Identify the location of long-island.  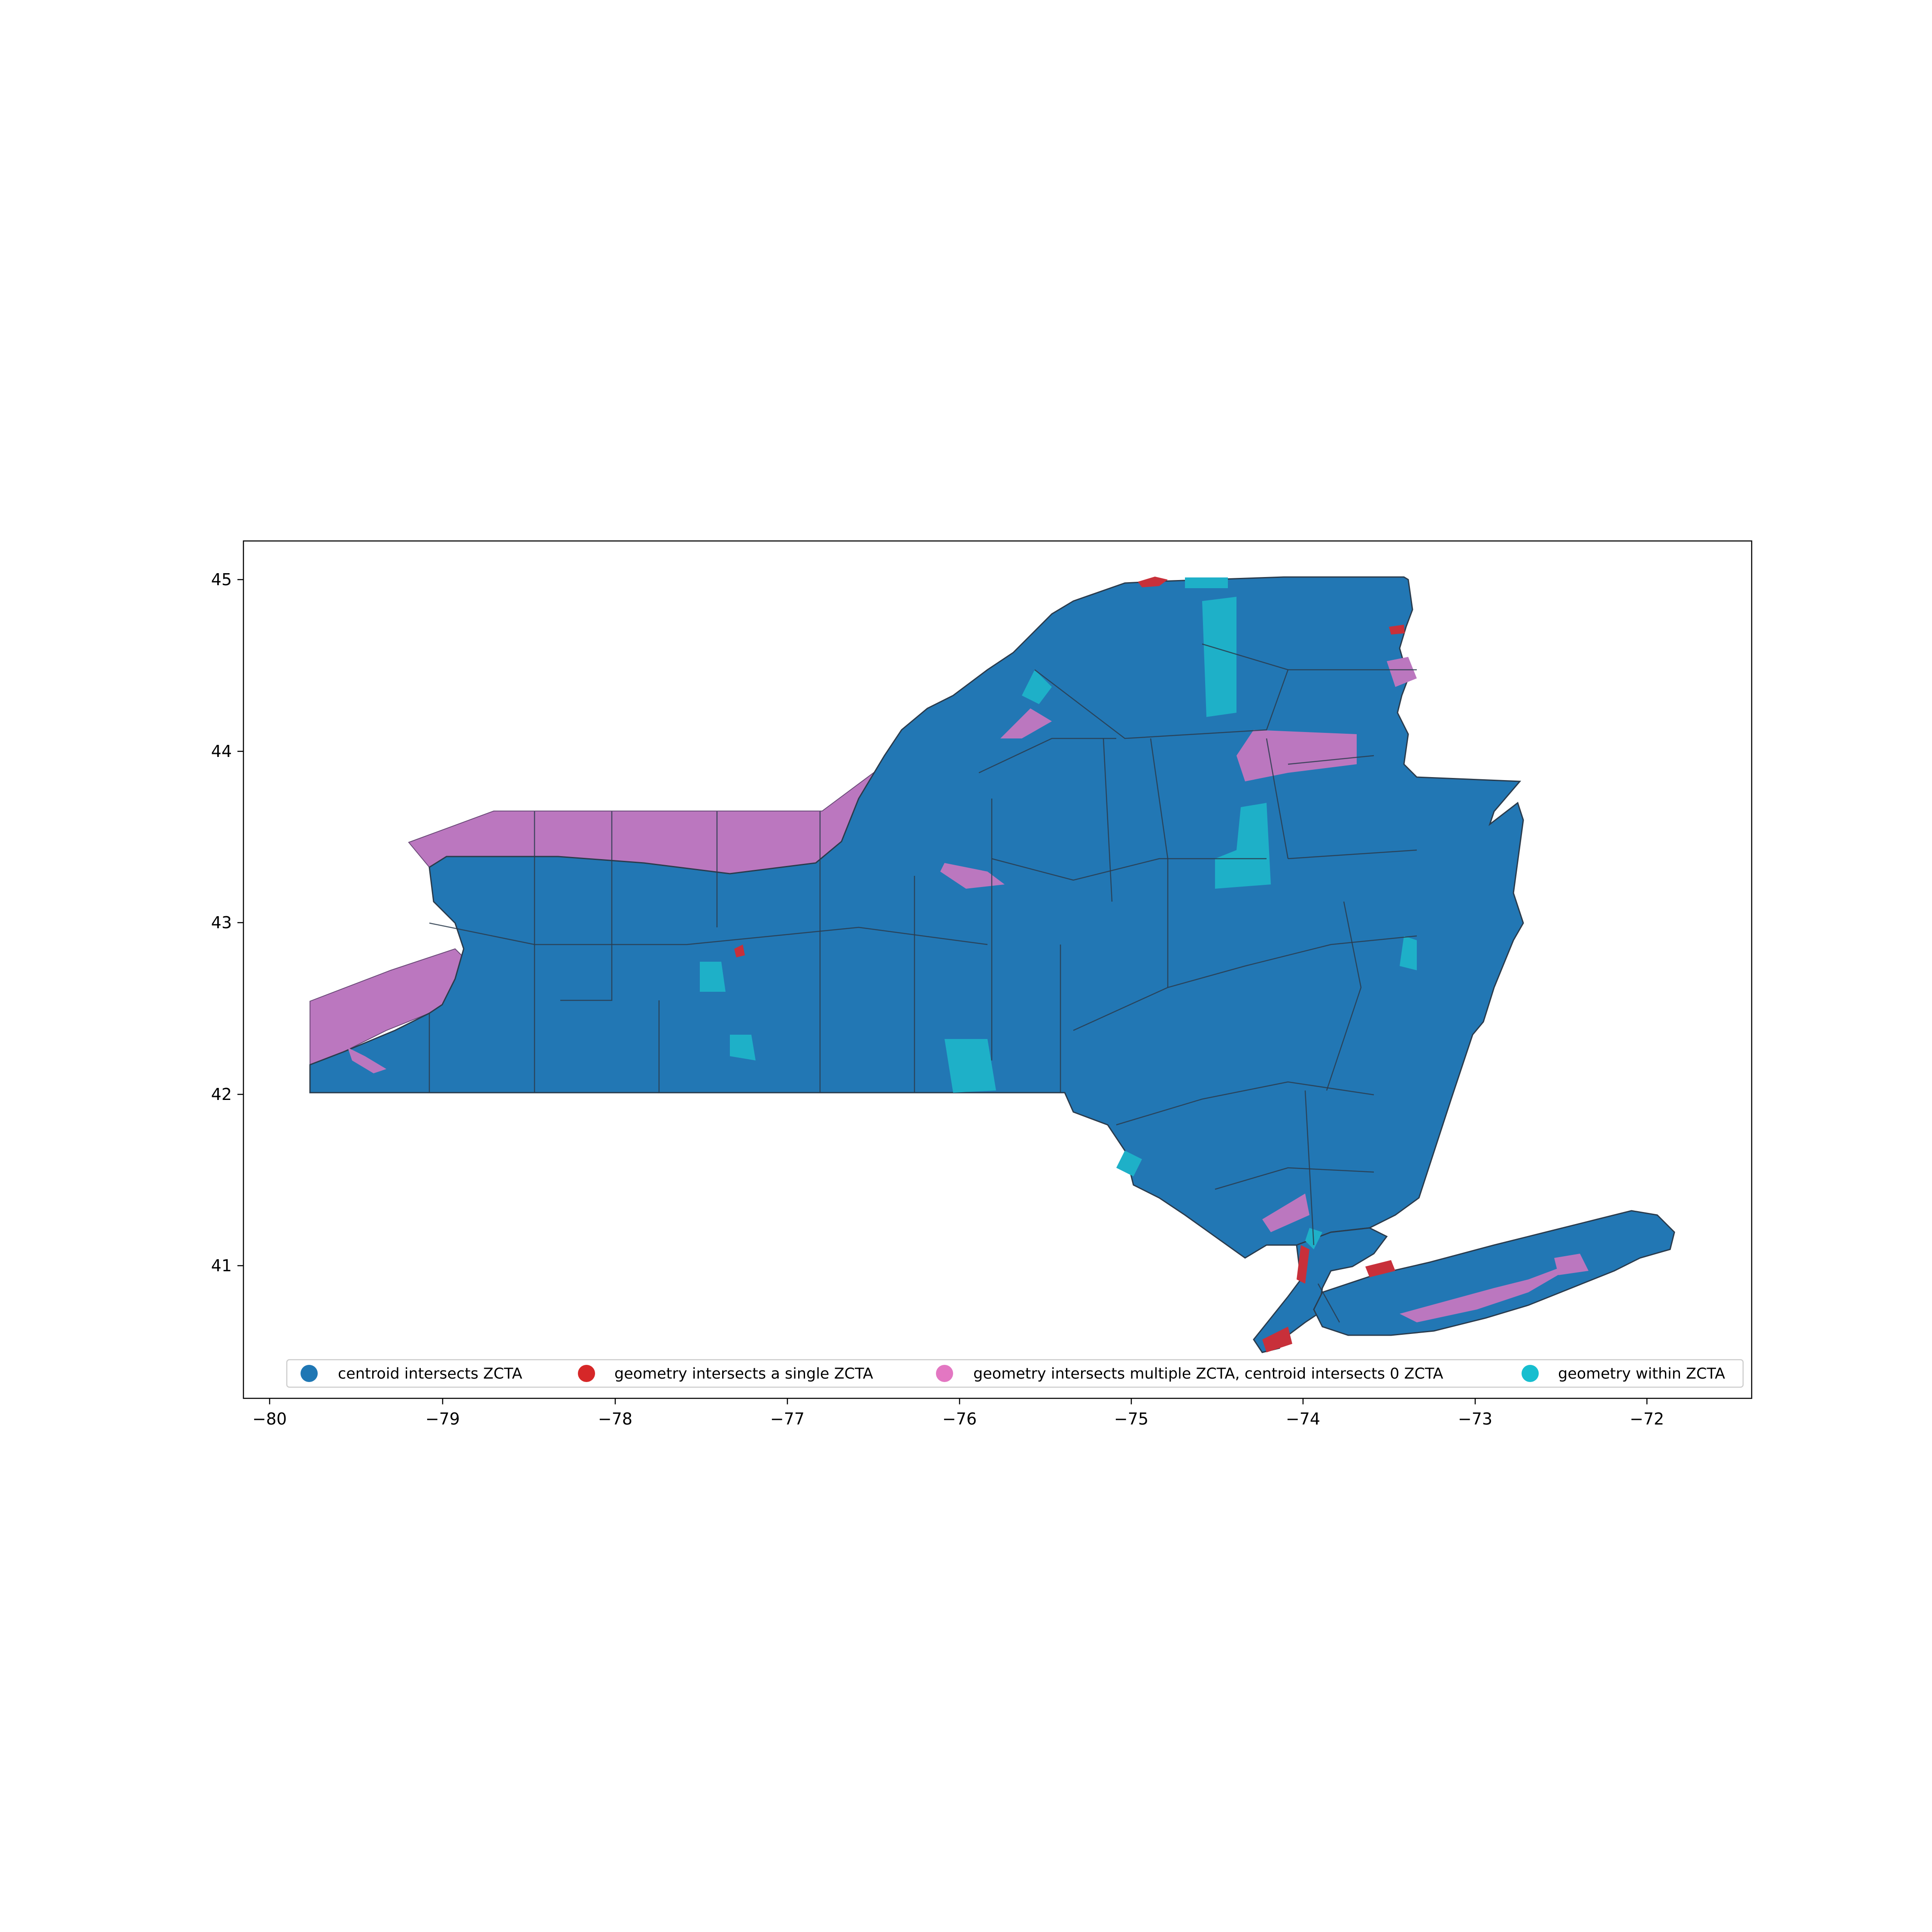
(1494, 1273).